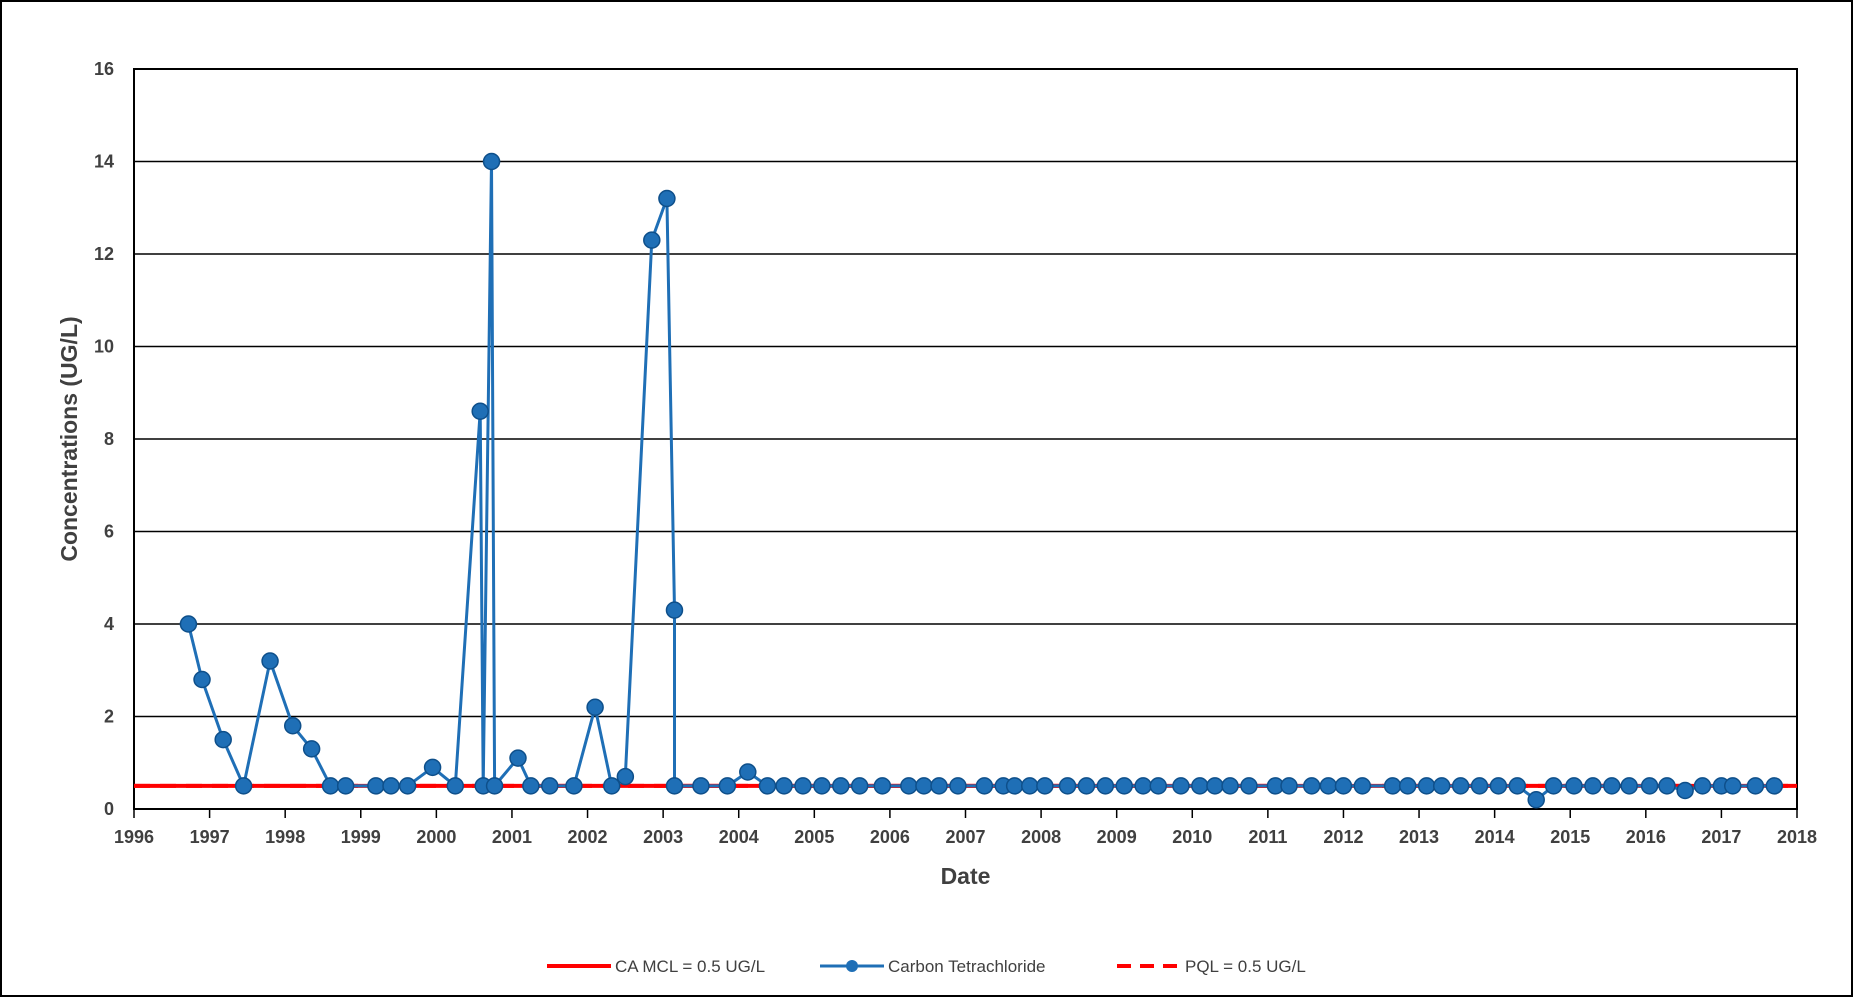 This screenshot has width=1853, height=1000. What do you see at coordinates (109, 809) in the screenshot?
I see `y-tick-label-0: 0` at bounding box center [109, 809].